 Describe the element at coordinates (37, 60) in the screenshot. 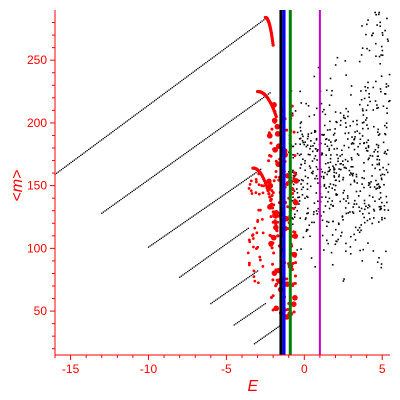

I see `y-tick-label: 250` at that location.